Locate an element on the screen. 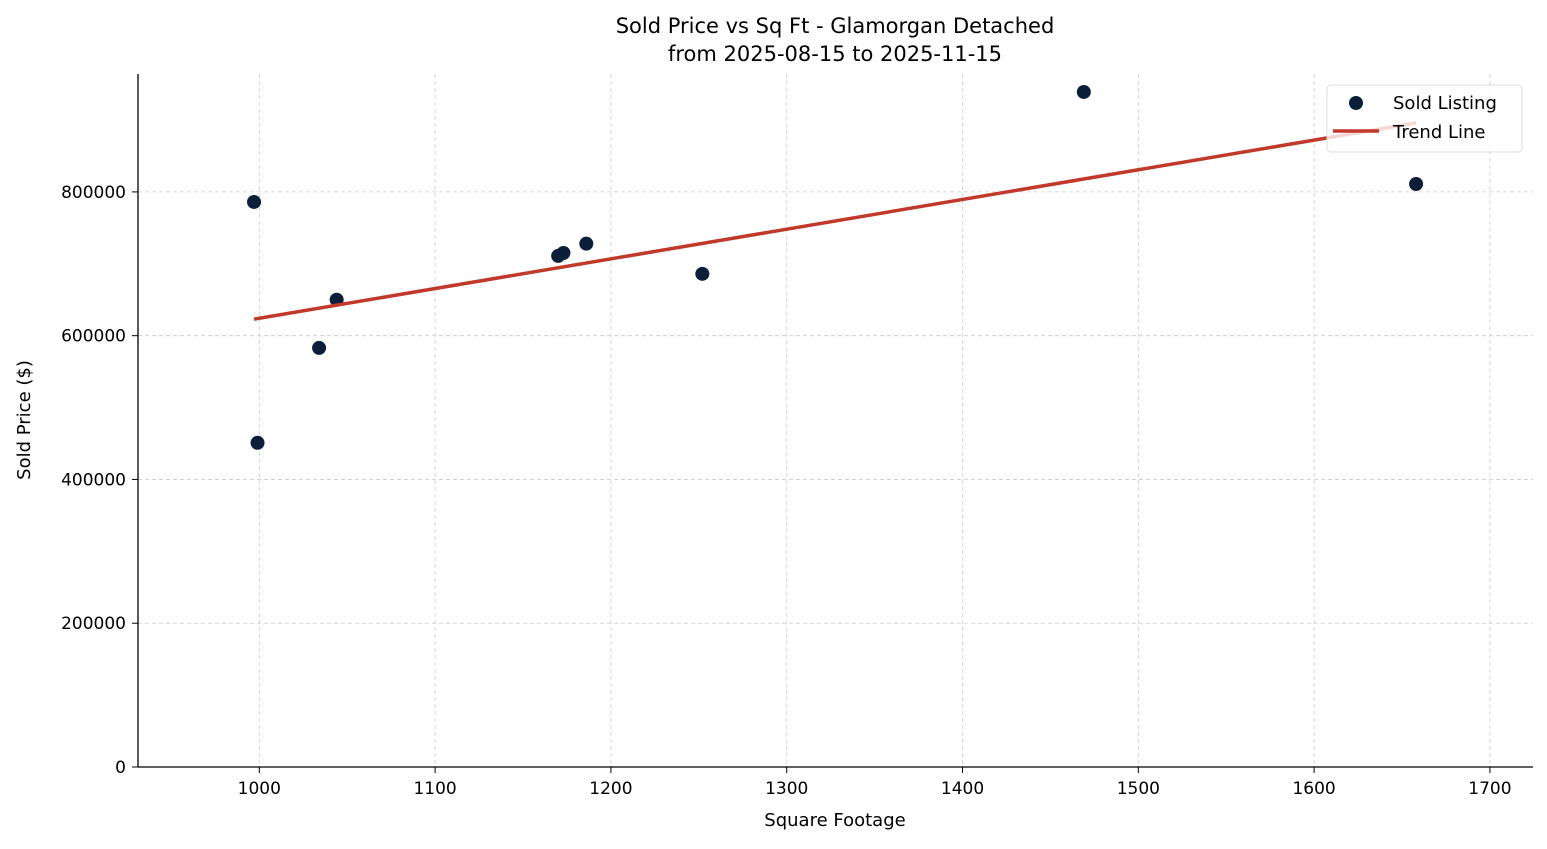 The height and width of the screenshot is (849, 1547). x-tick-label: 1300 is located at coordinates (786, 789).